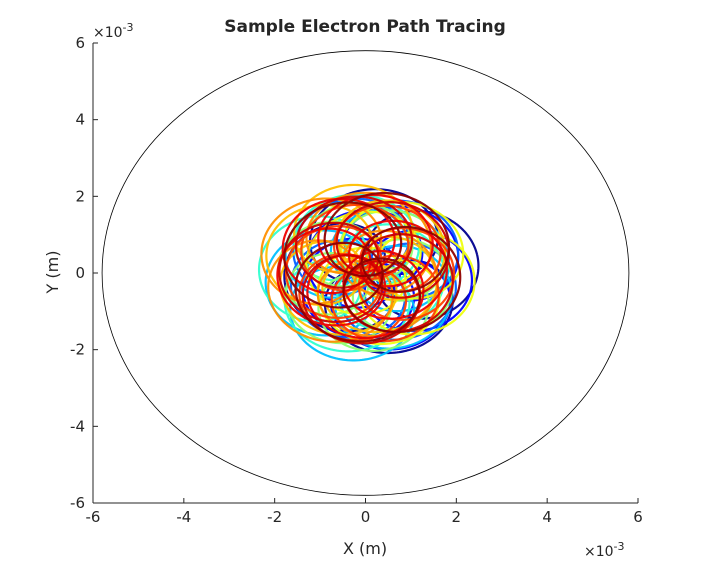 The height and width of the screenshot is (566, 705). Describe the element at coordinates (638, 517) in the screenshot. I see `x-tick-label-6: 6` at that location.